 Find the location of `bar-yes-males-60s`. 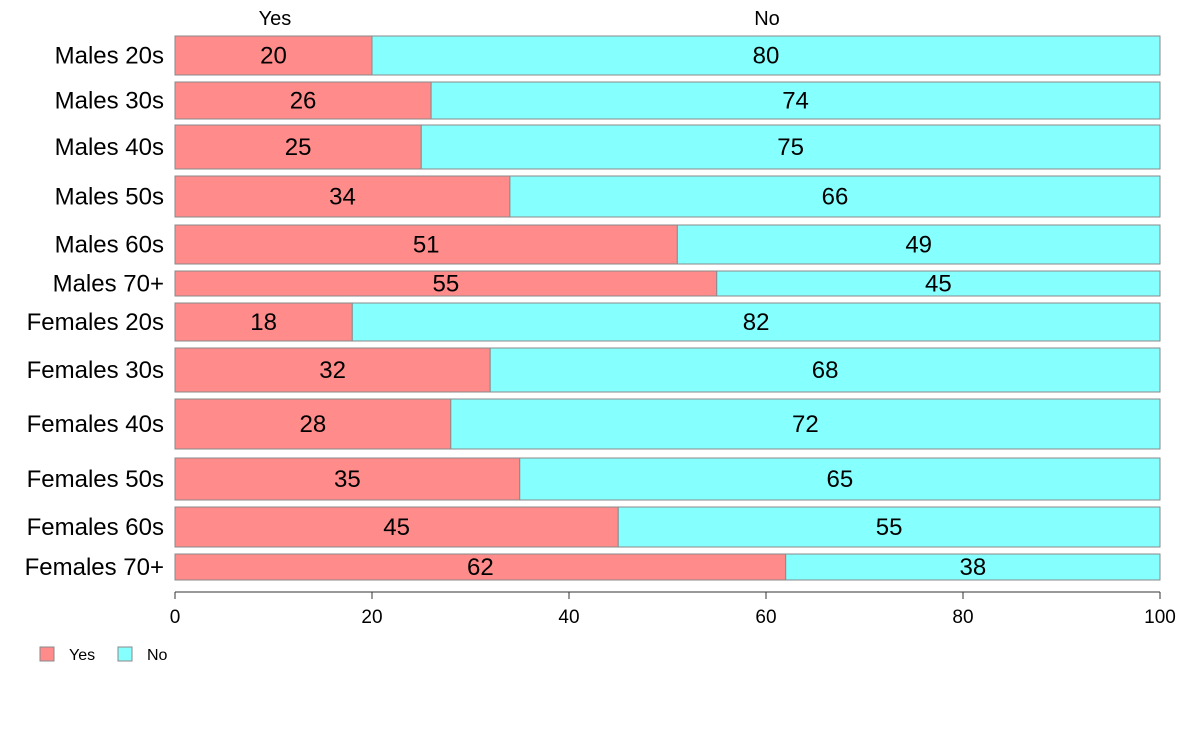

bar-yes-males-60s is located at coordinates (426, 244).